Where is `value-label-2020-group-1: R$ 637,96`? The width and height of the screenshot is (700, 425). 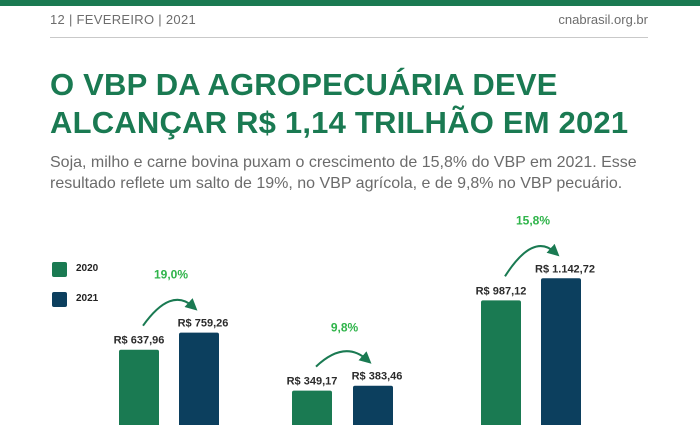 value-label-2020-group-1: R$ 637,96 is located at coordinates (139, 341).